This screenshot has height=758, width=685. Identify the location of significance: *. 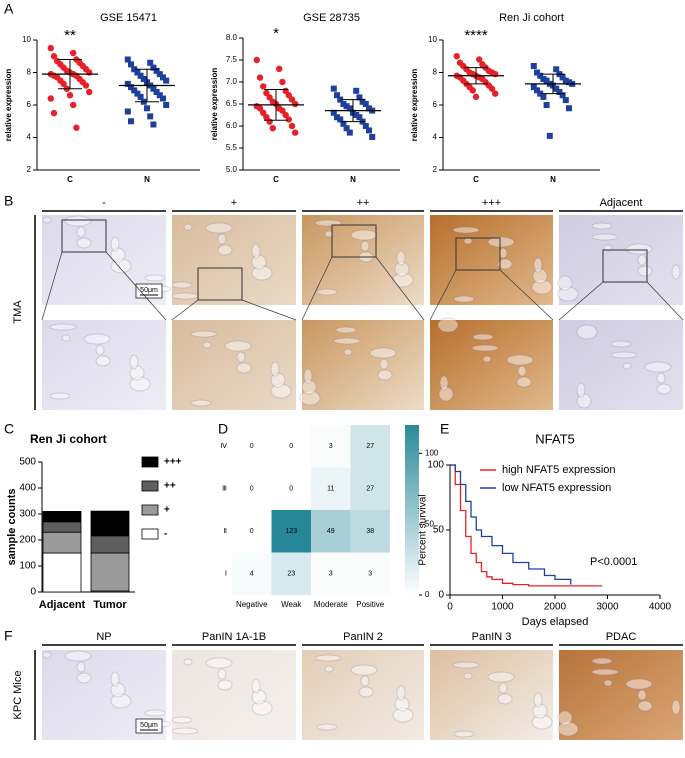
(276, 33).